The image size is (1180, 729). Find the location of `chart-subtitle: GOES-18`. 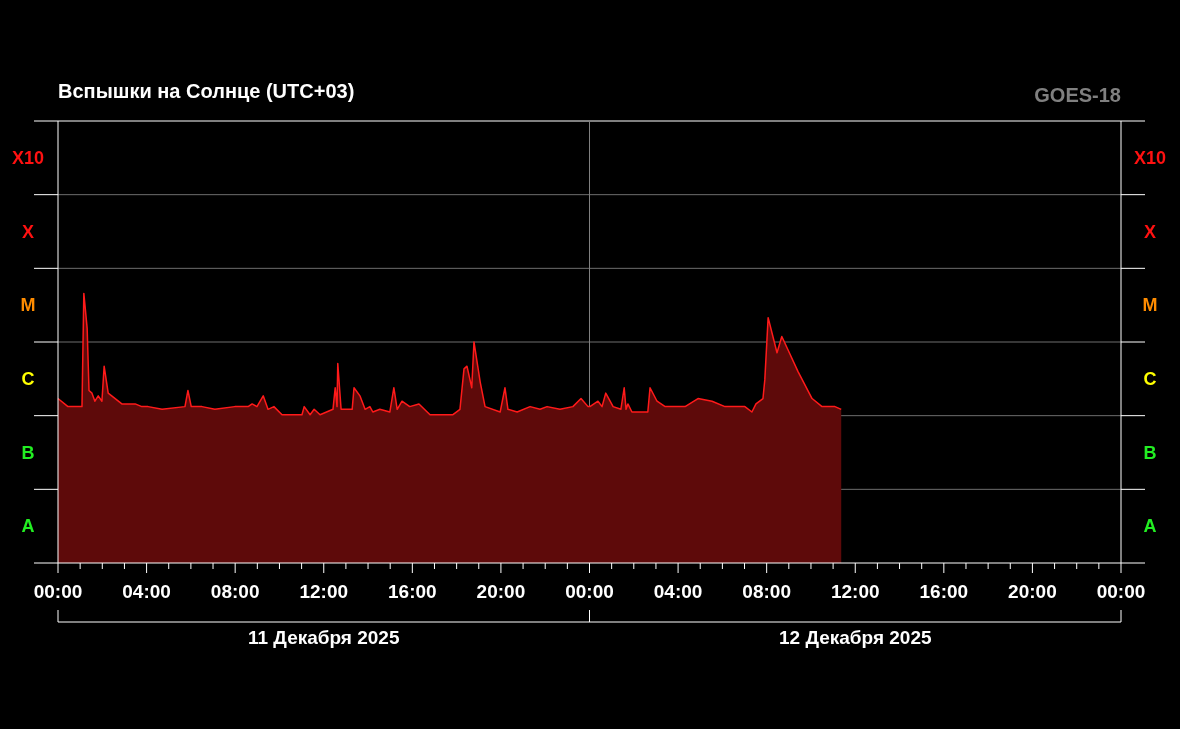

chart-subtitle: GOES-18 is located at coordinates (1077, 95).